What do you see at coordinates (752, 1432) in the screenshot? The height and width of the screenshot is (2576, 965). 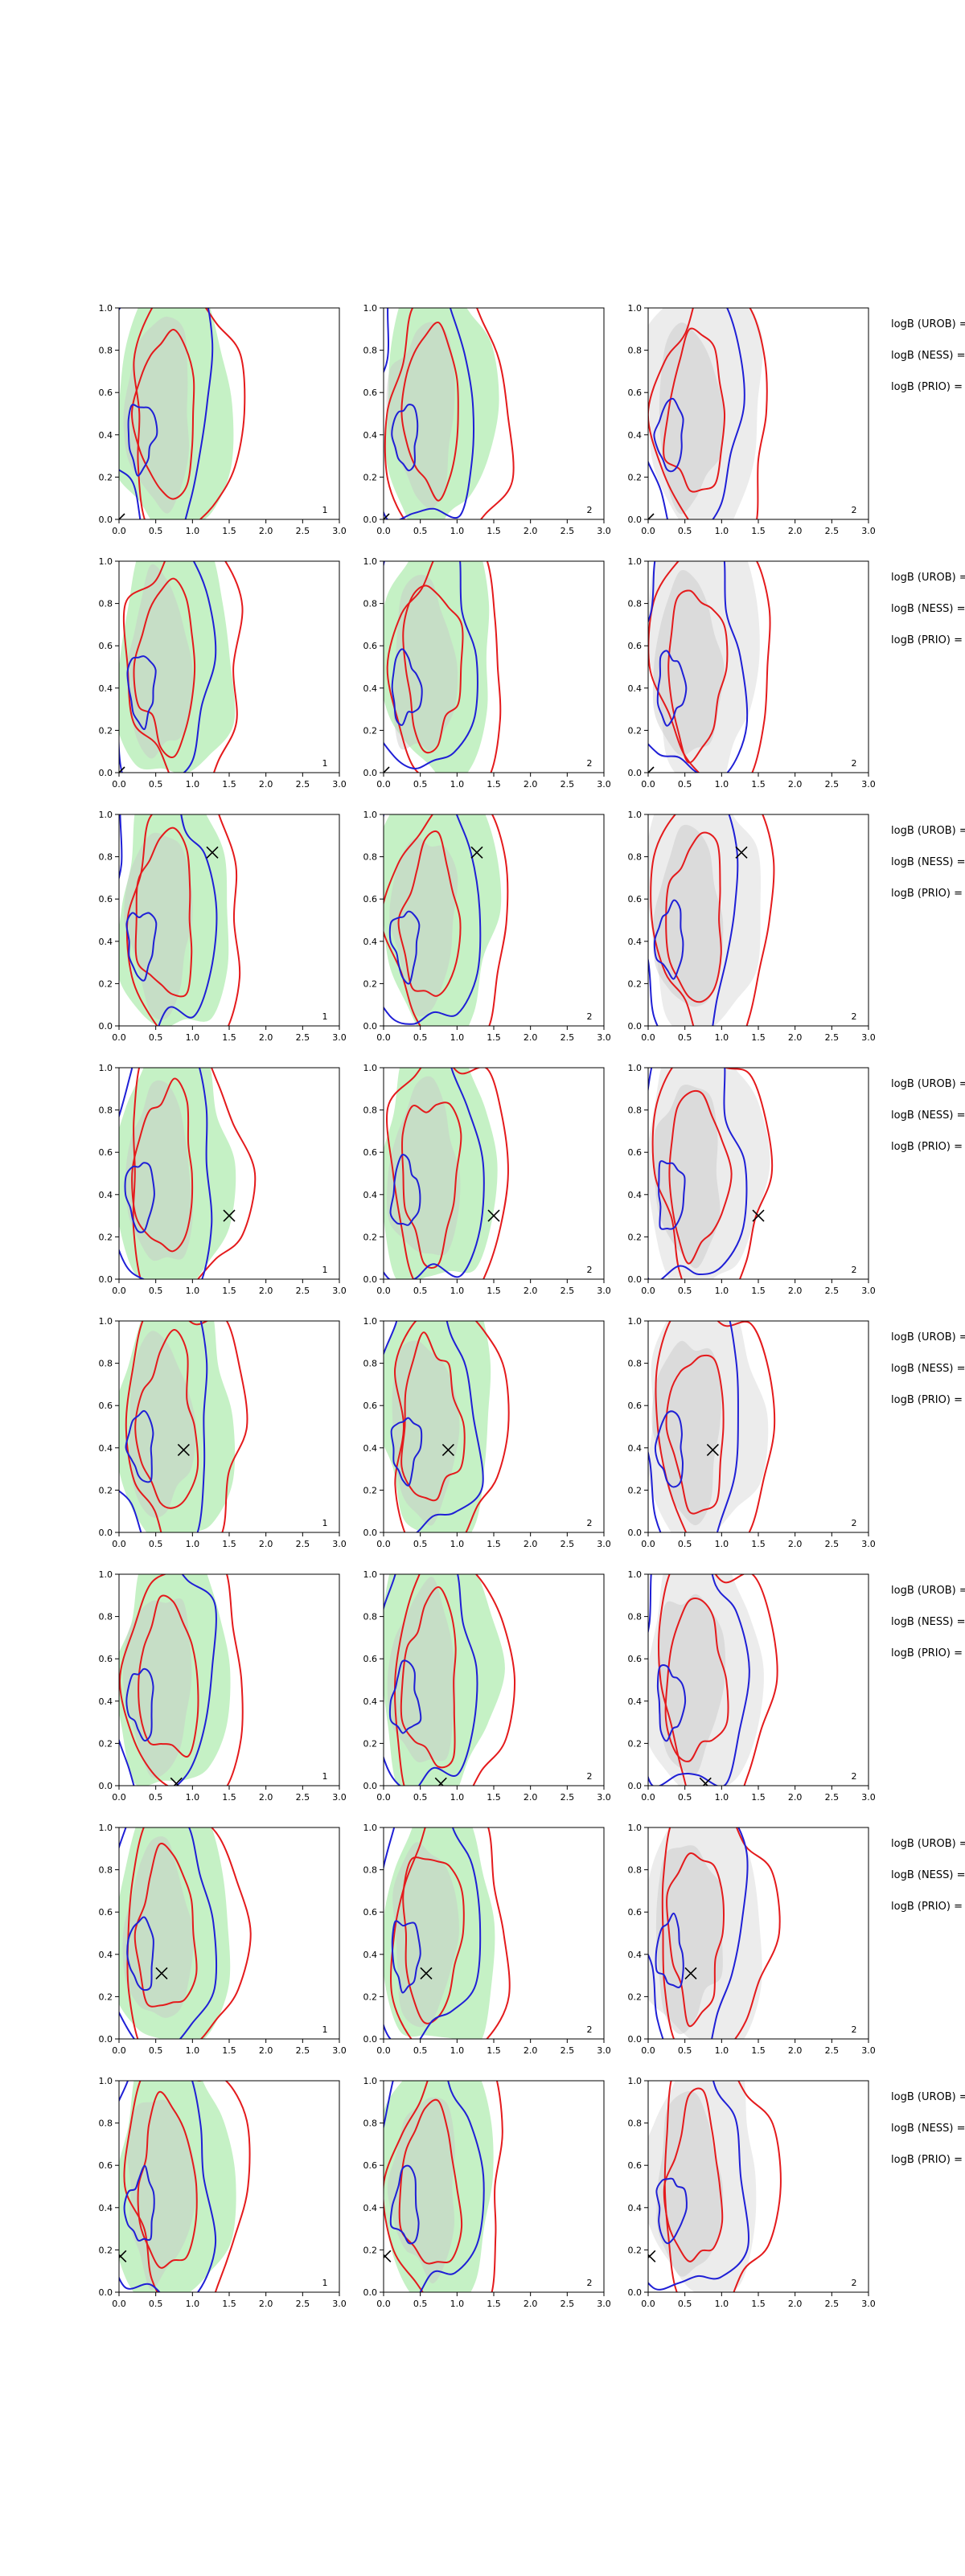 I see `panel-r5-c3: 0.0 0.5 1.0 1.5 2.0 2.5 3.0 0.0 0.2 0.4 0.6 0.8 1.0 2` at bounding box center [752, 1432].